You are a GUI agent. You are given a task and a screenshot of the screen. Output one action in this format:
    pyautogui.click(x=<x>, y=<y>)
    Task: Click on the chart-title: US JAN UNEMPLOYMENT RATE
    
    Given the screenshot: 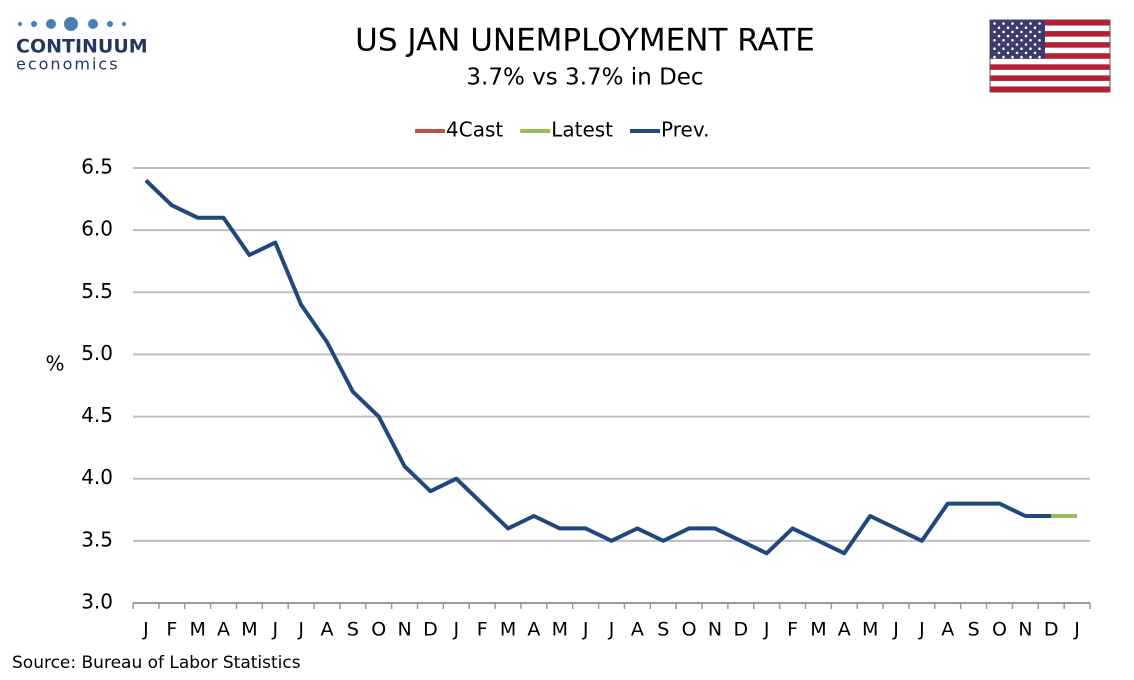 What is the action you would take?
    pyautogui.click(x=585, y=41)
    